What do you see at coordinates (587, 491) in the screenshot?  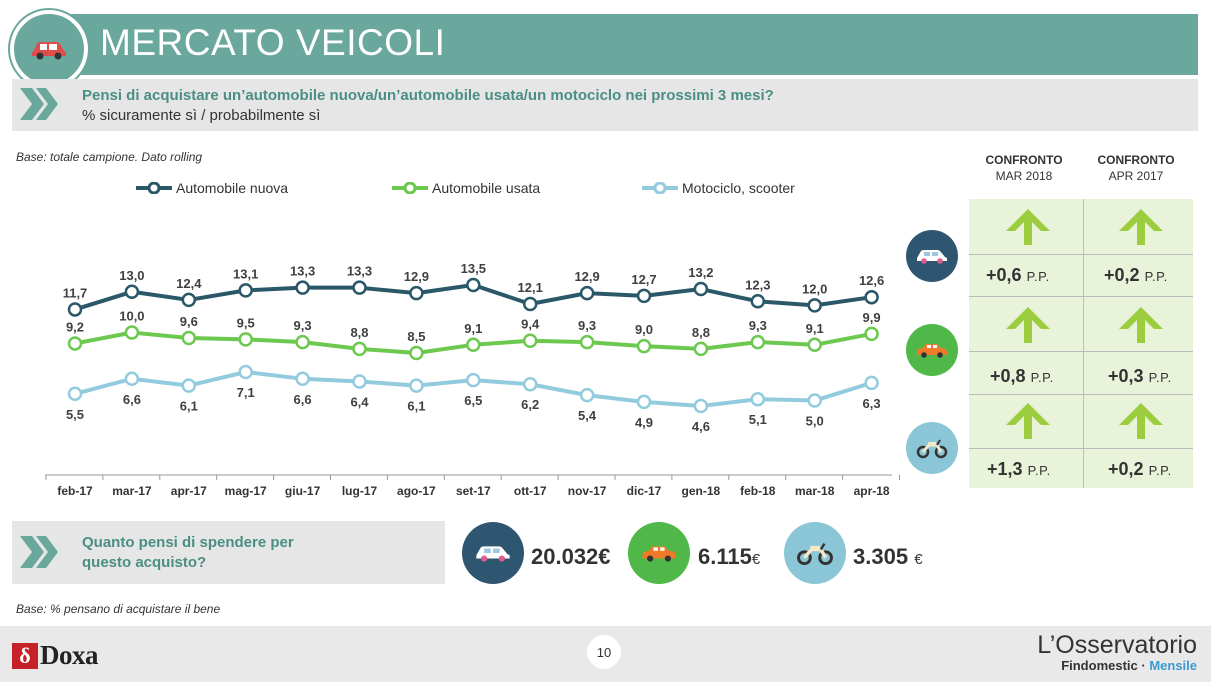 I see `x-tick-label: nov-17` at bounding box center [587, 491].